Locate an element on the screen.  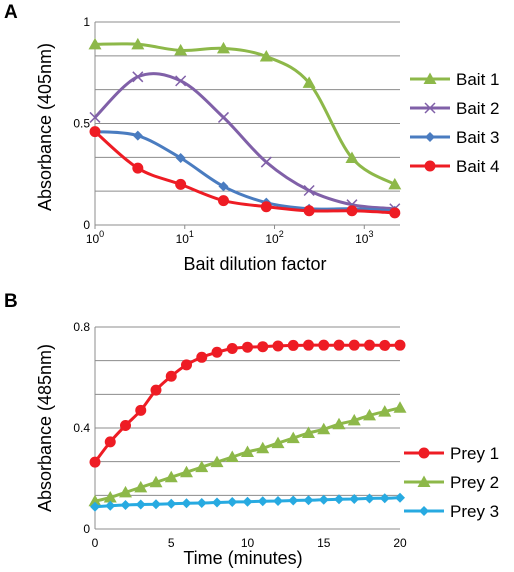
panel-b-legend: Prey 1 Prey 2 Prey 3 is located at coordinates (451, 482).